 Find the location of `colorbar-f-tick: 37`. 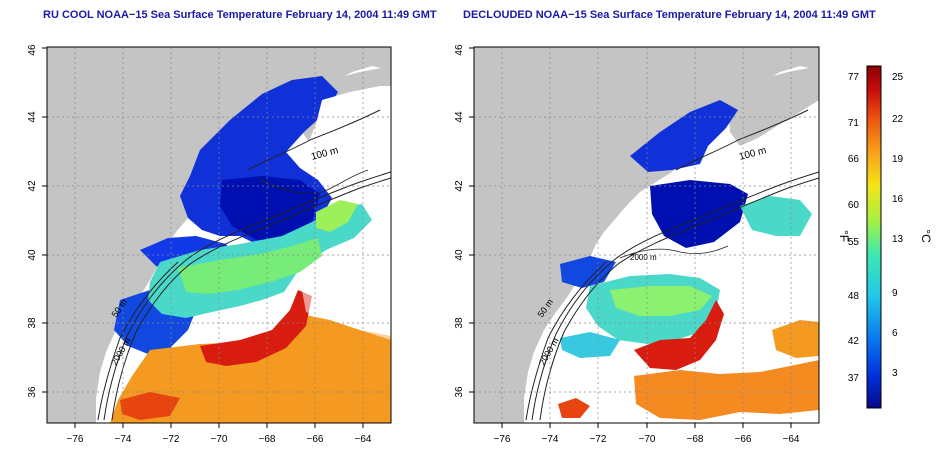

colorbar-f-tick: 37 is located at coordinates (854, 378).